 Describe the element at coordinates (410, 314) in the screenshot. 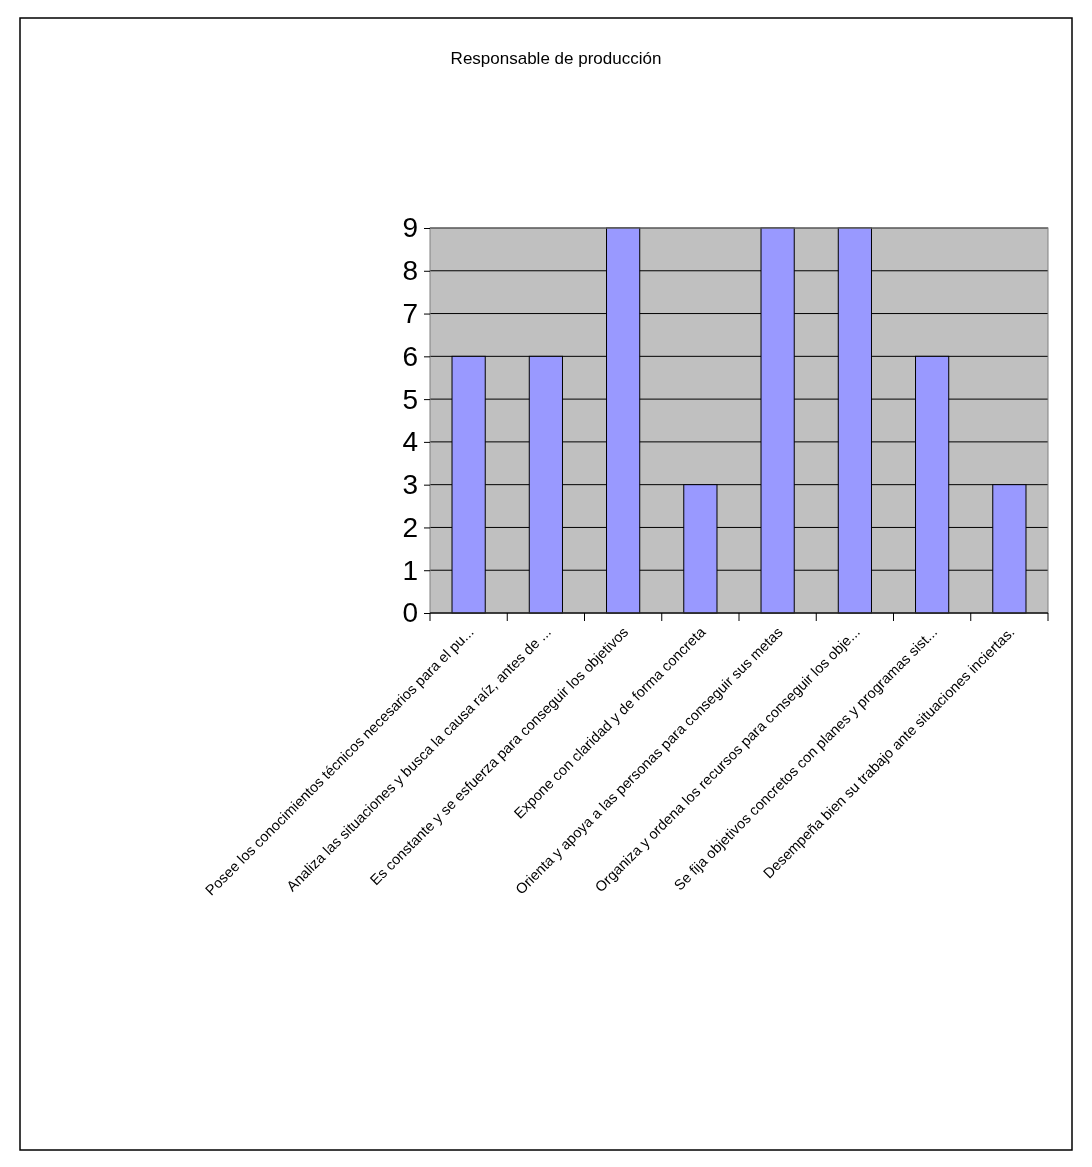

I see `y-tick-label: 7` at that location.